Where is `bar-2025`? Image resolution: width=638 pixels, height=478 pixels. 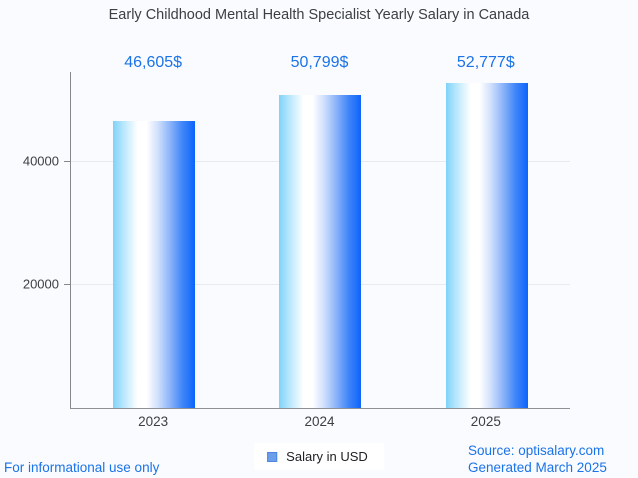 bar-2025 is located at coordinates (486, 245).